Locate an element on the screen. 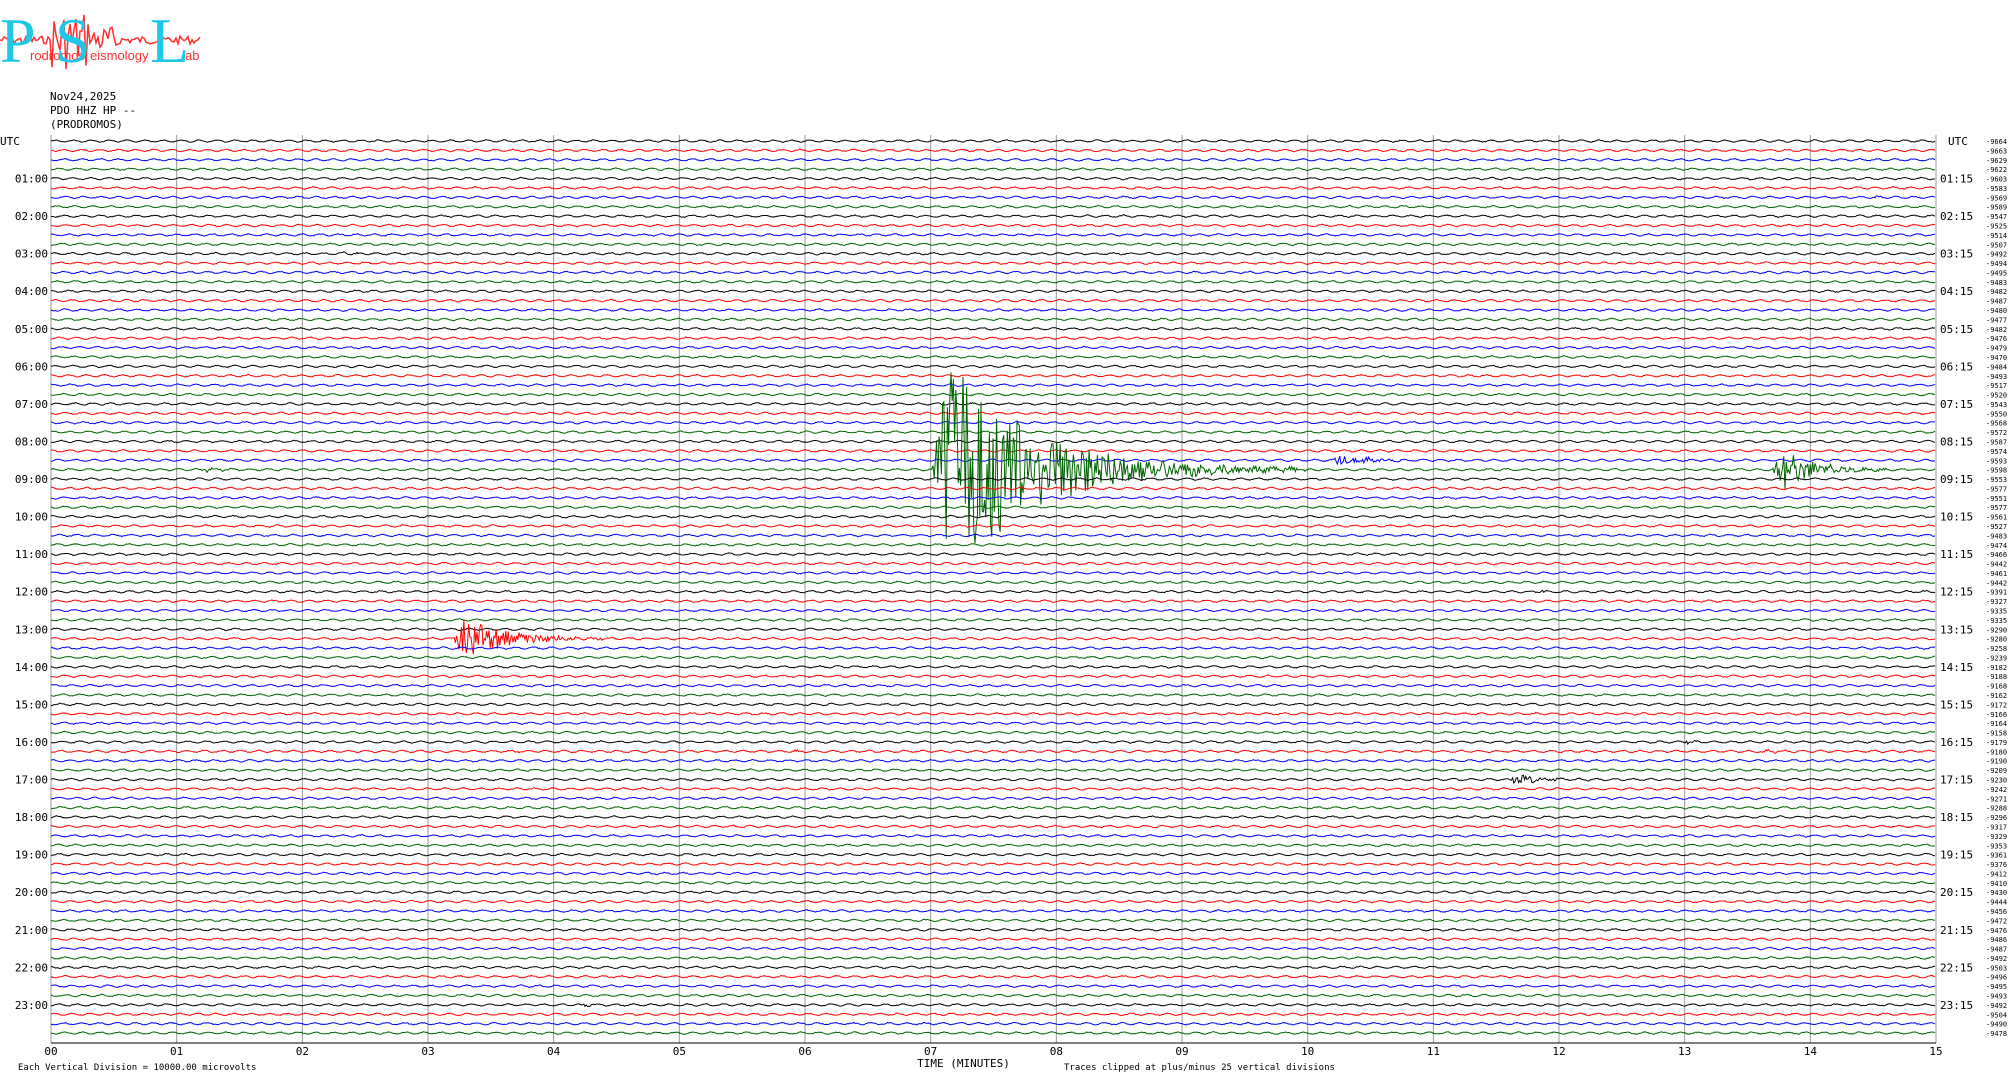  trace-offset-value: -9410 is located at coordinates (1996, 884).